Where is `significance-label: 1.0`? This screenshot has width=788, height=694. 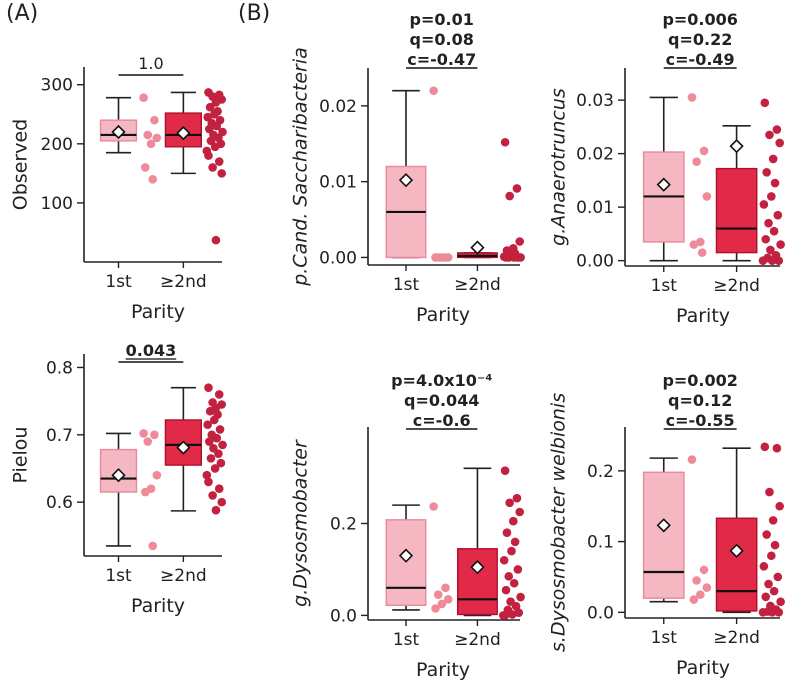 significance-label: 1.0 is located at coordinates (150, 63).